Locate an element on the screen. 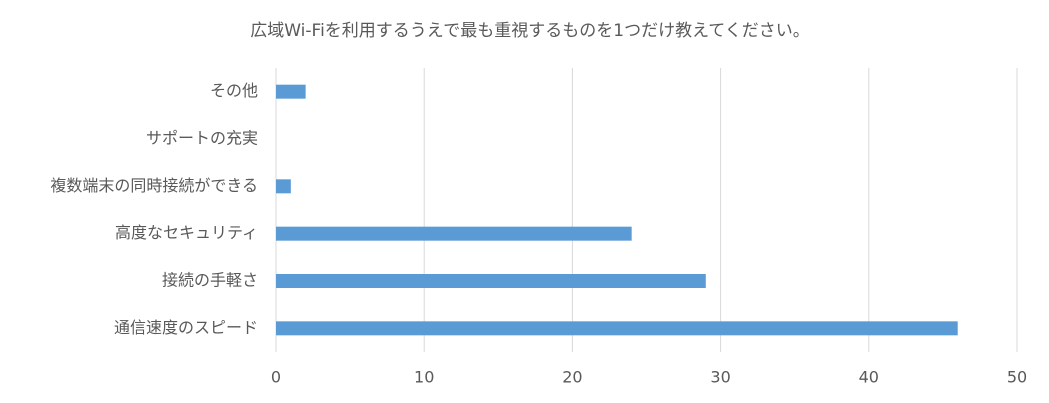 The image size is (1049, 403). x-tick-label: 30 is located at coordinates (720, 377).